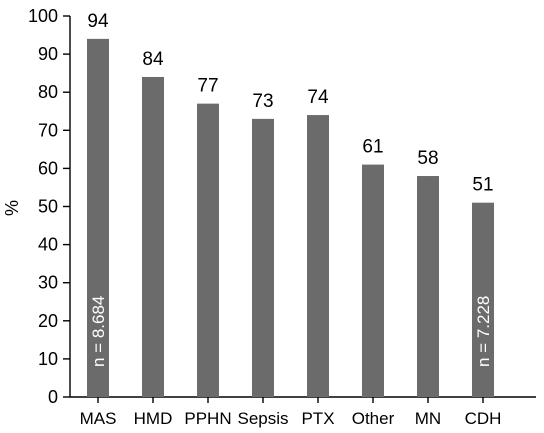  Describe the element at coordinates (48, 54) in the screenshot. I see `y-tick-label: 90` at that location.